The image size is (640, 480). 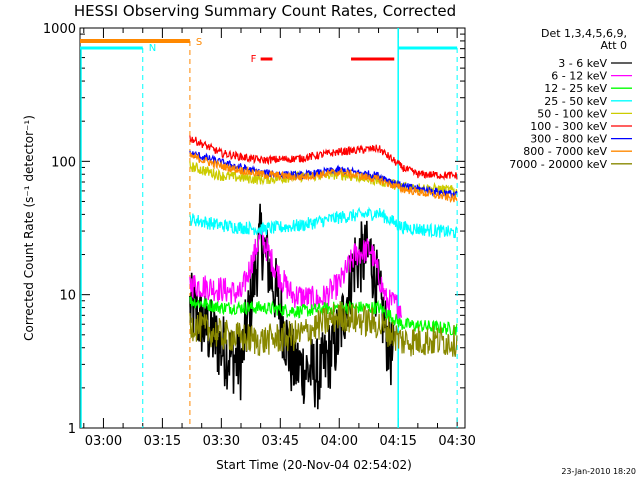 I want to click on y-tick-label: 100, so click(x=63, y=162).